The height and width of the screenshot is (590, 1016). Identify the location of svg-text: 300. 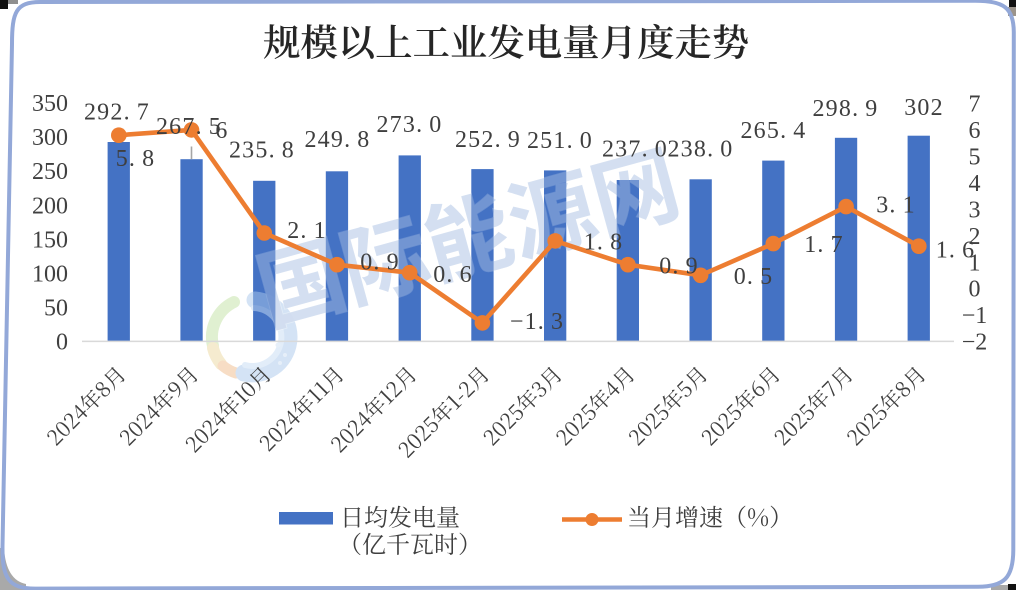
(50, 138).